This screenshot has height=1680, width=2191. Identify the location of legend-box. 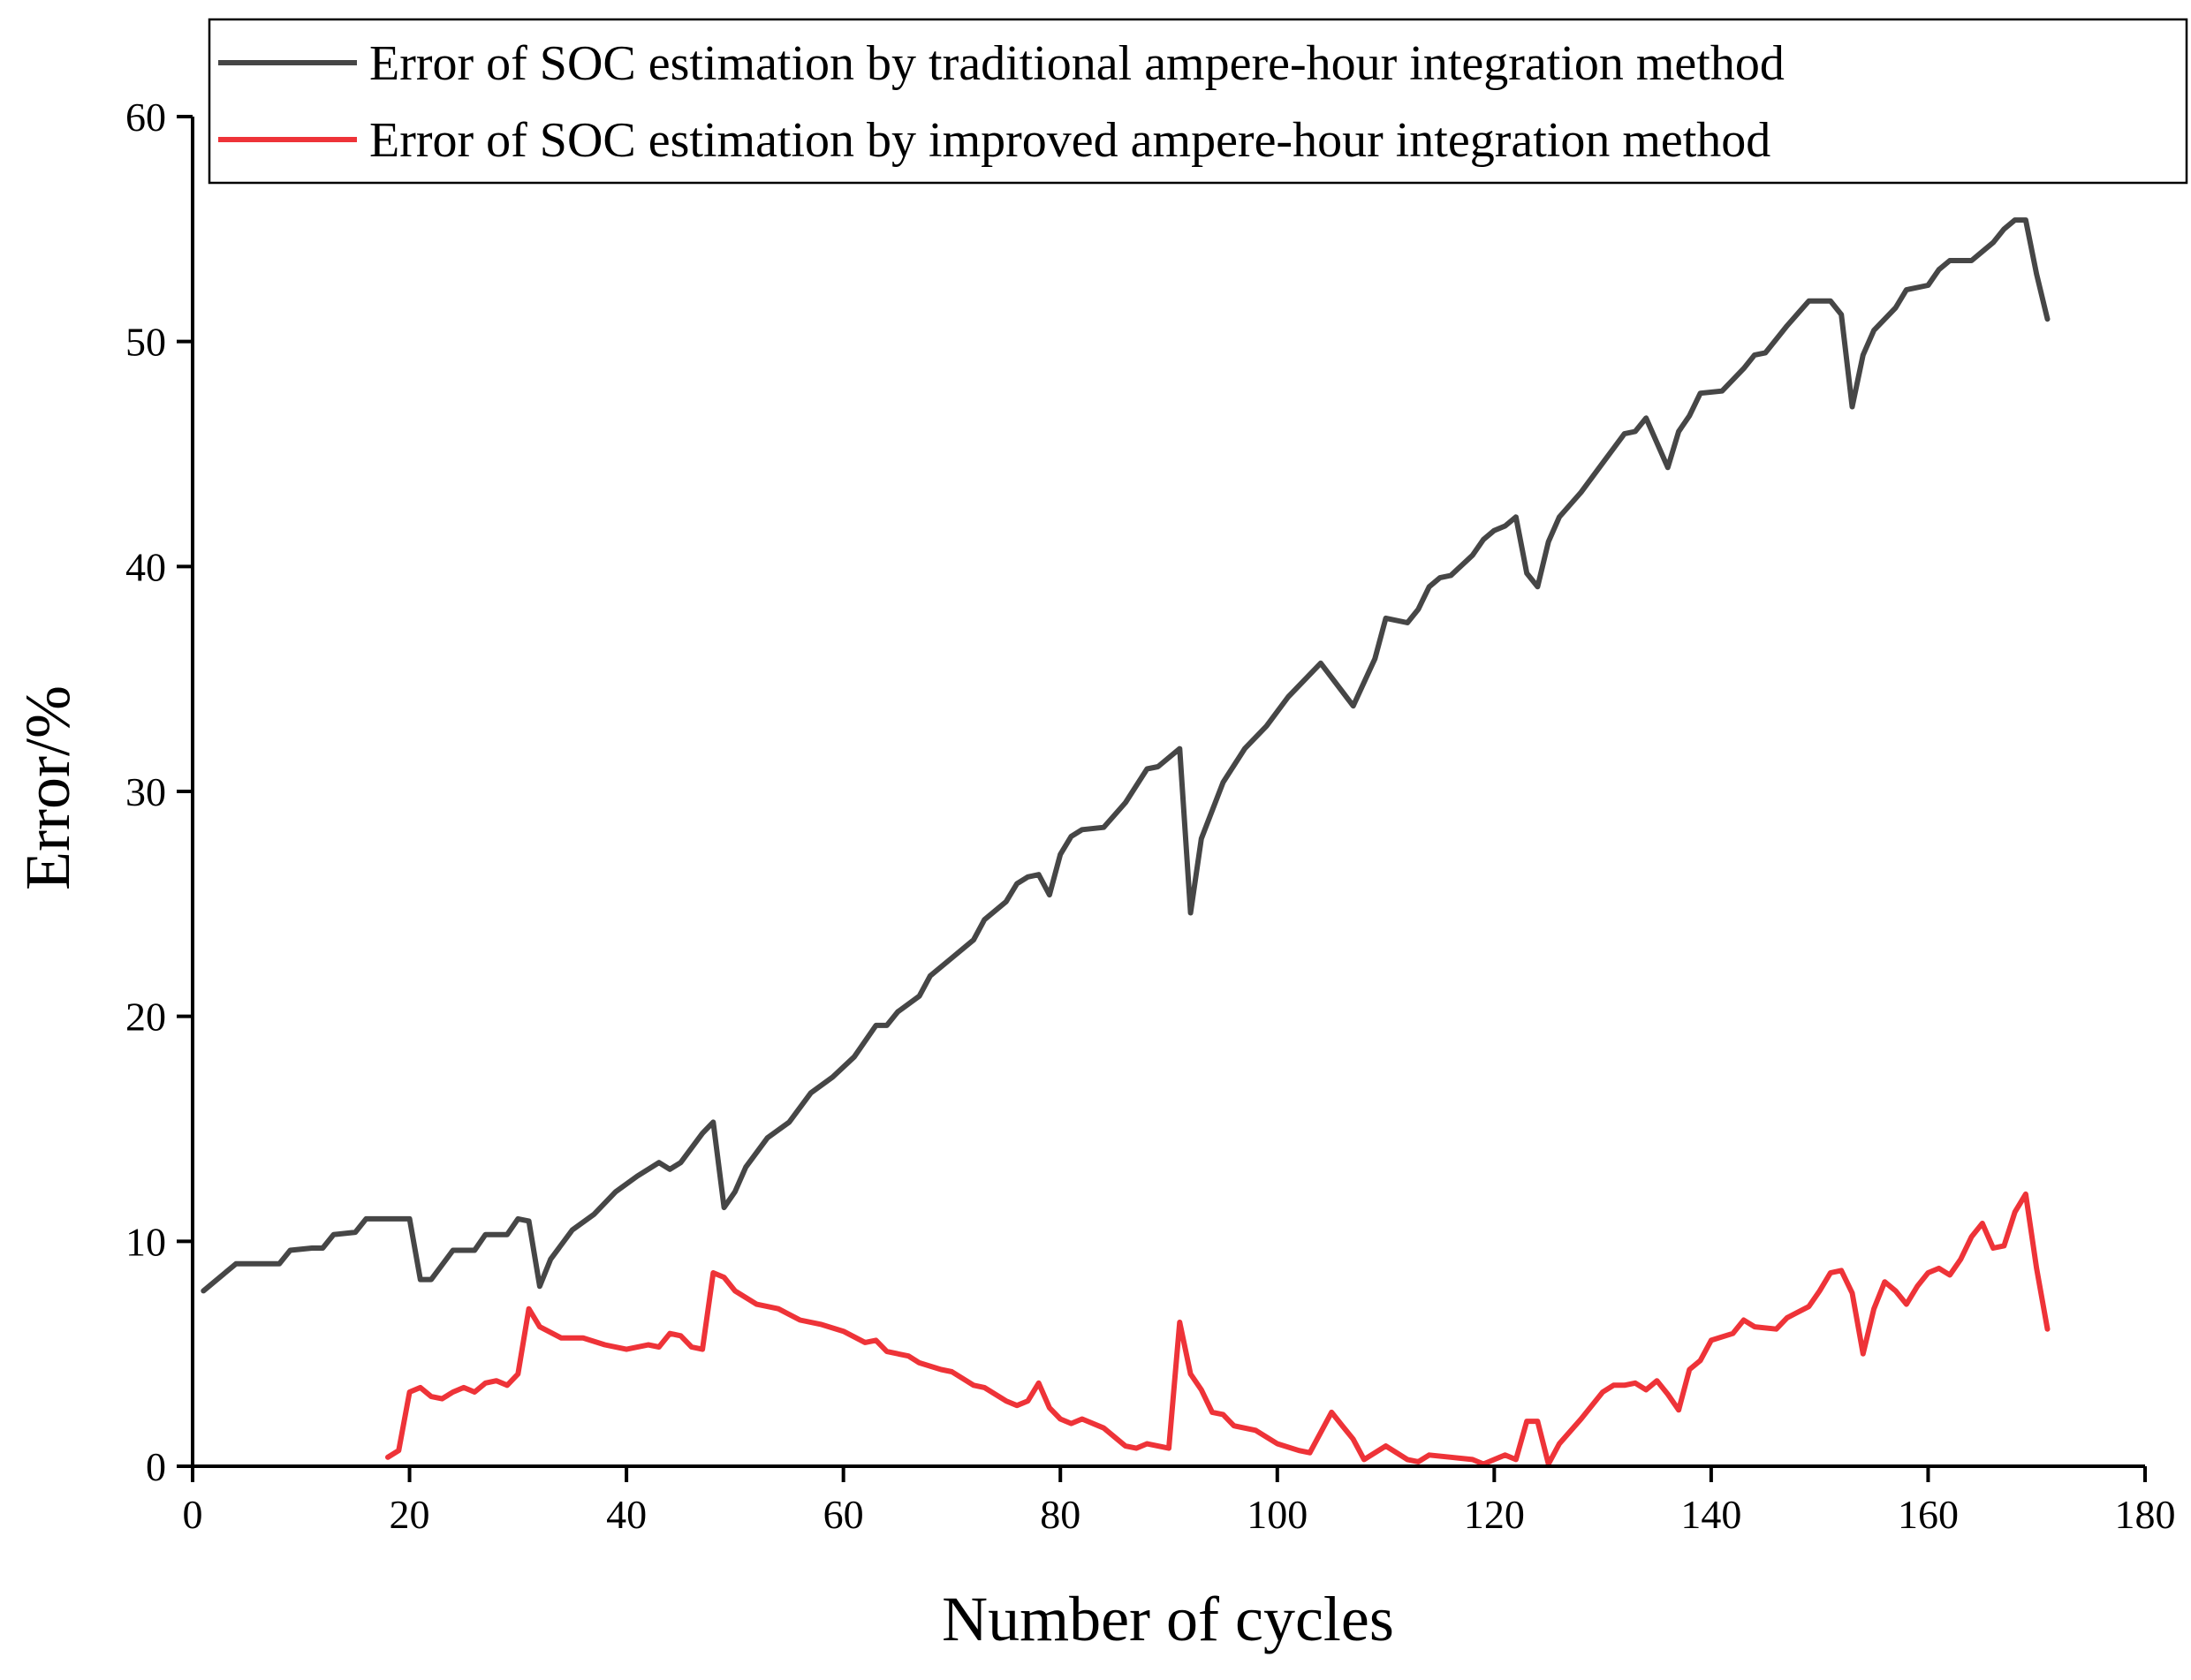
(1198, 101).